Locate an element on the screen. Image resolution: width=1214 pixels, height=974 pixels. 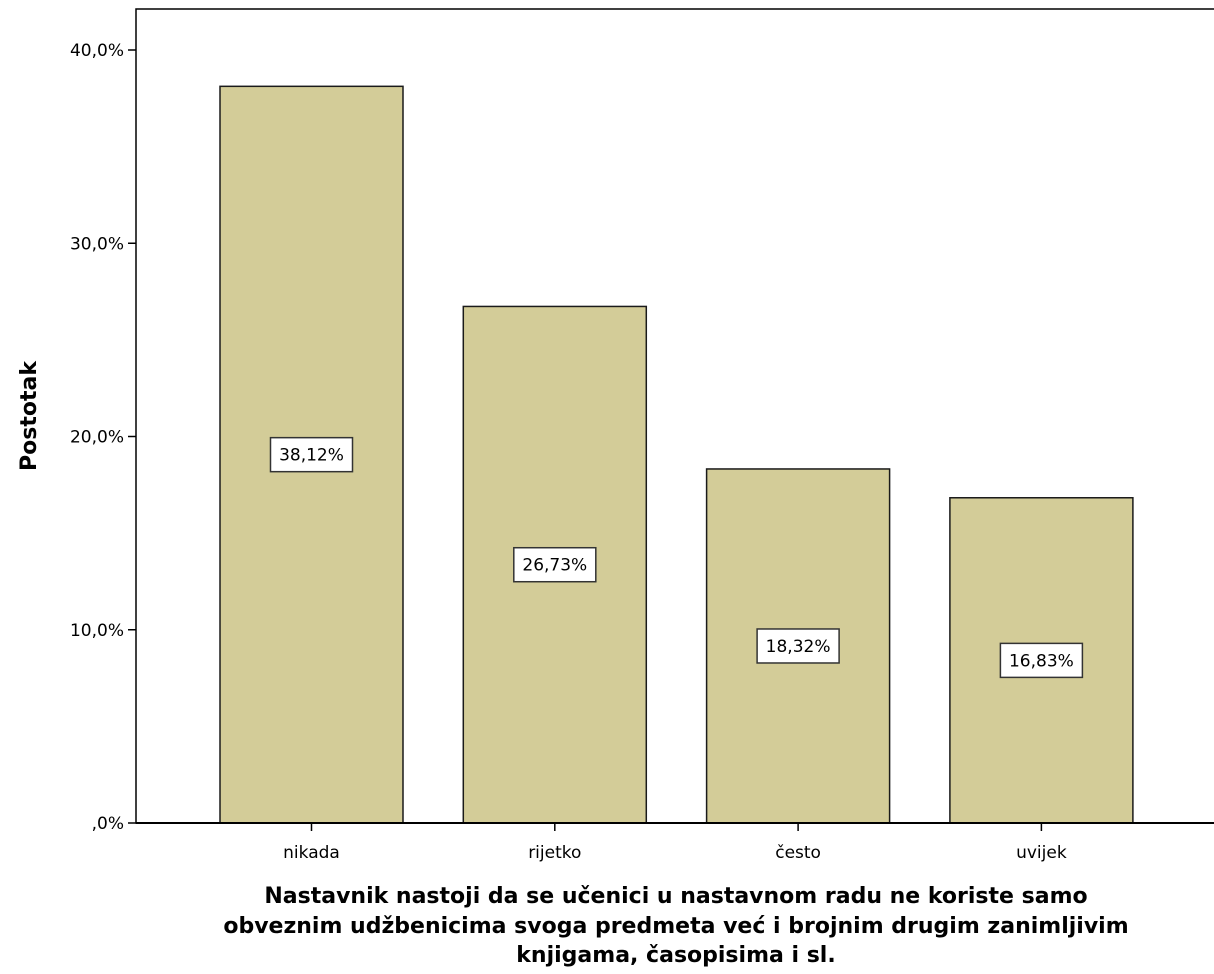
y-tick-label: 30,0% is located at coordinates (97, 244).